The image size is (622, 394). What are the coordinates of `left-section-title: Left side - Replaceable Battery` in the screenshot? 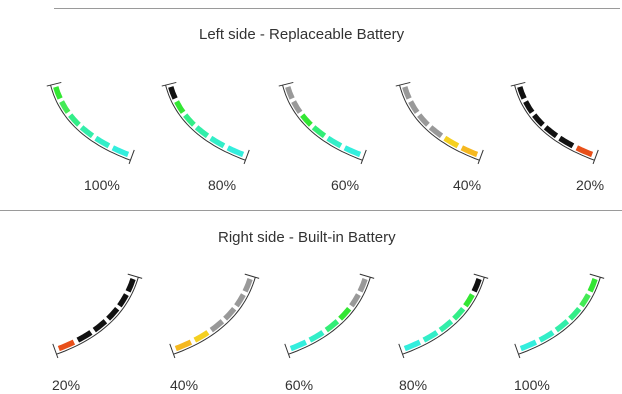 It's located at (302, 34).